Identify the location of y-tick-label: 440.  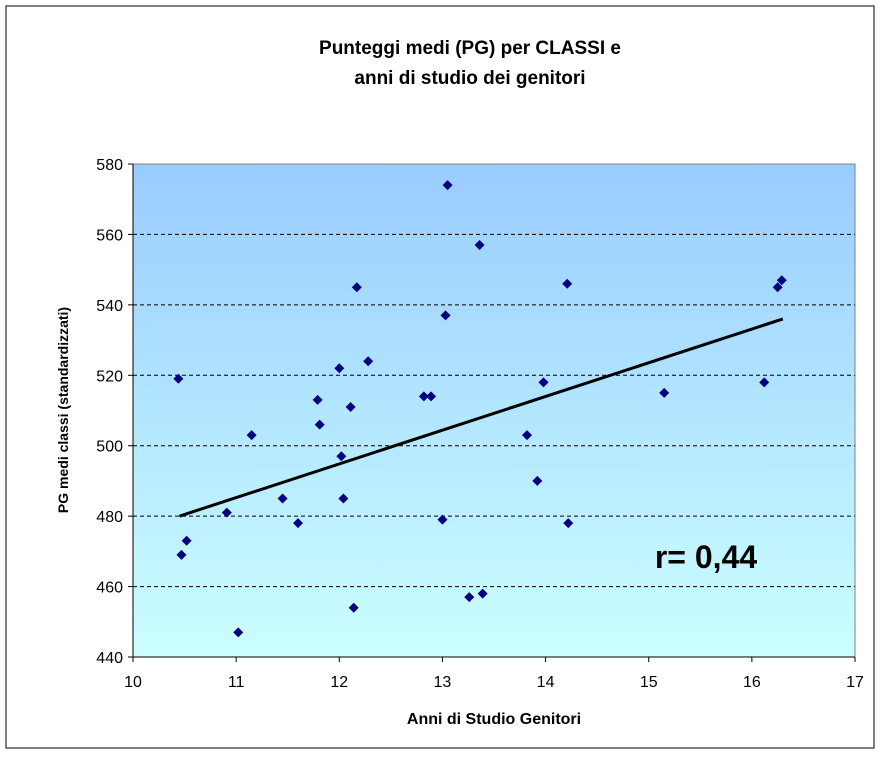
(109, 658).